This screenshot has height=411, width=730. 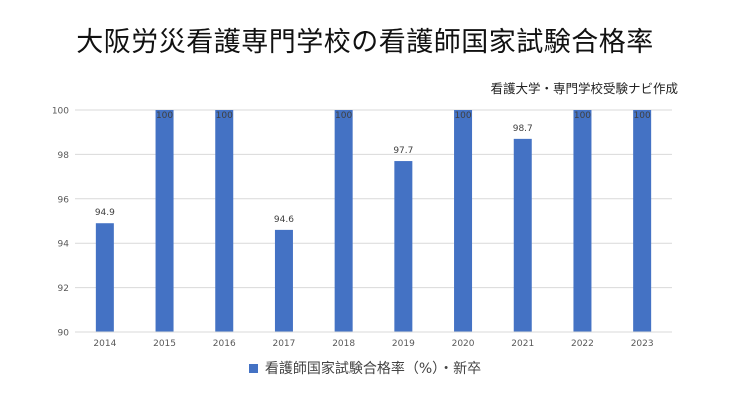 I want to click on x-axis: 2014 2015 2016 2017 2018 2019 2020 2021 2022 2023, so click(x=373, y=340).